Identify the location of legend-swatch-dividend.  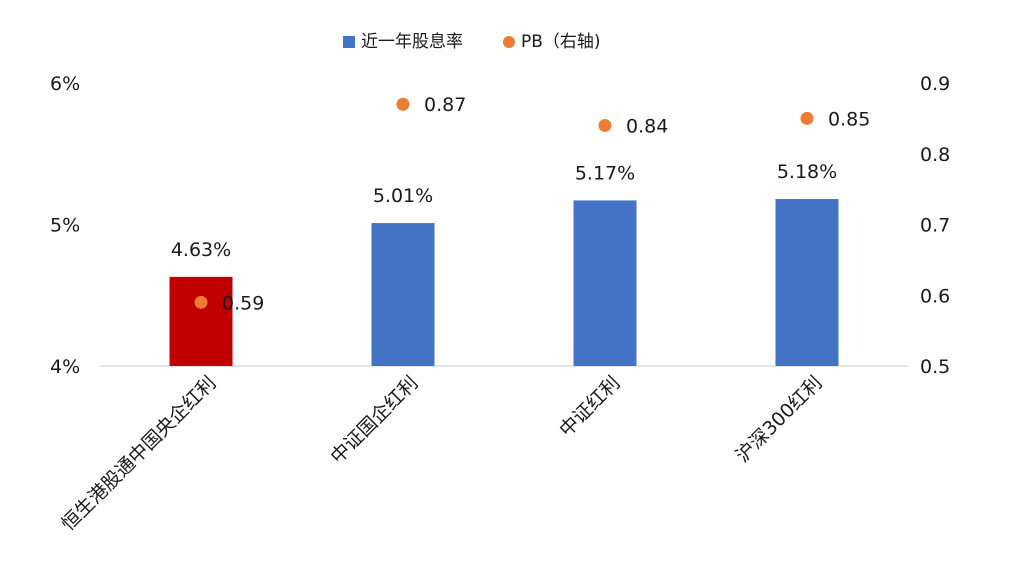
(349, 42).